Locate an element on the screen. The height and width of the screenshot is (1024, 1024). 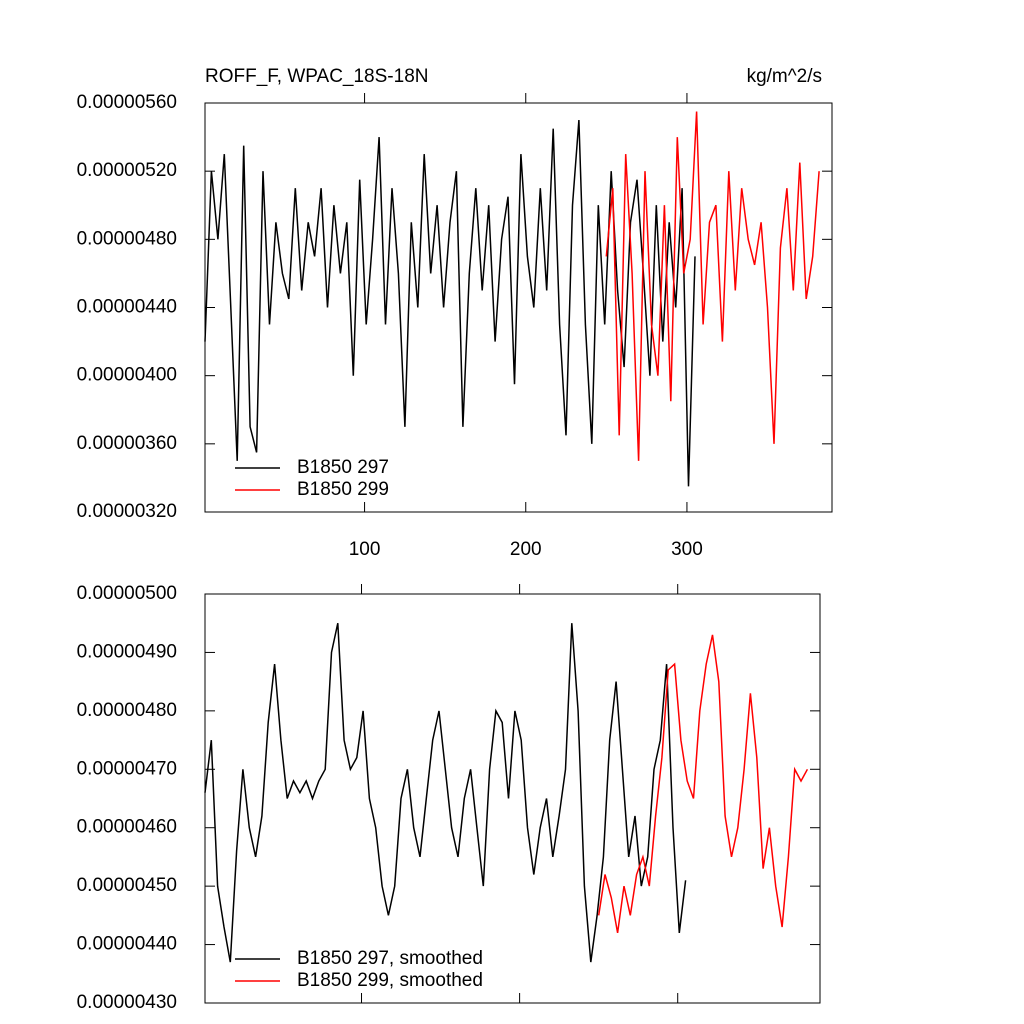
legend-label: B1850 299 is located at coordinates (343, 489).